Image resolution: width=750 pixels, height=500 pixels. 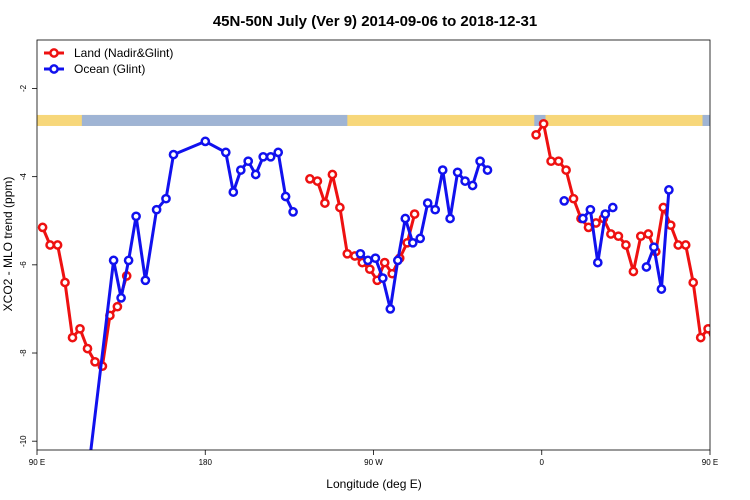 What do you see at coordinates (23, 353) in the screenshot?
I see `y-tick-label-3: -8` at bounding box center [23, 353].